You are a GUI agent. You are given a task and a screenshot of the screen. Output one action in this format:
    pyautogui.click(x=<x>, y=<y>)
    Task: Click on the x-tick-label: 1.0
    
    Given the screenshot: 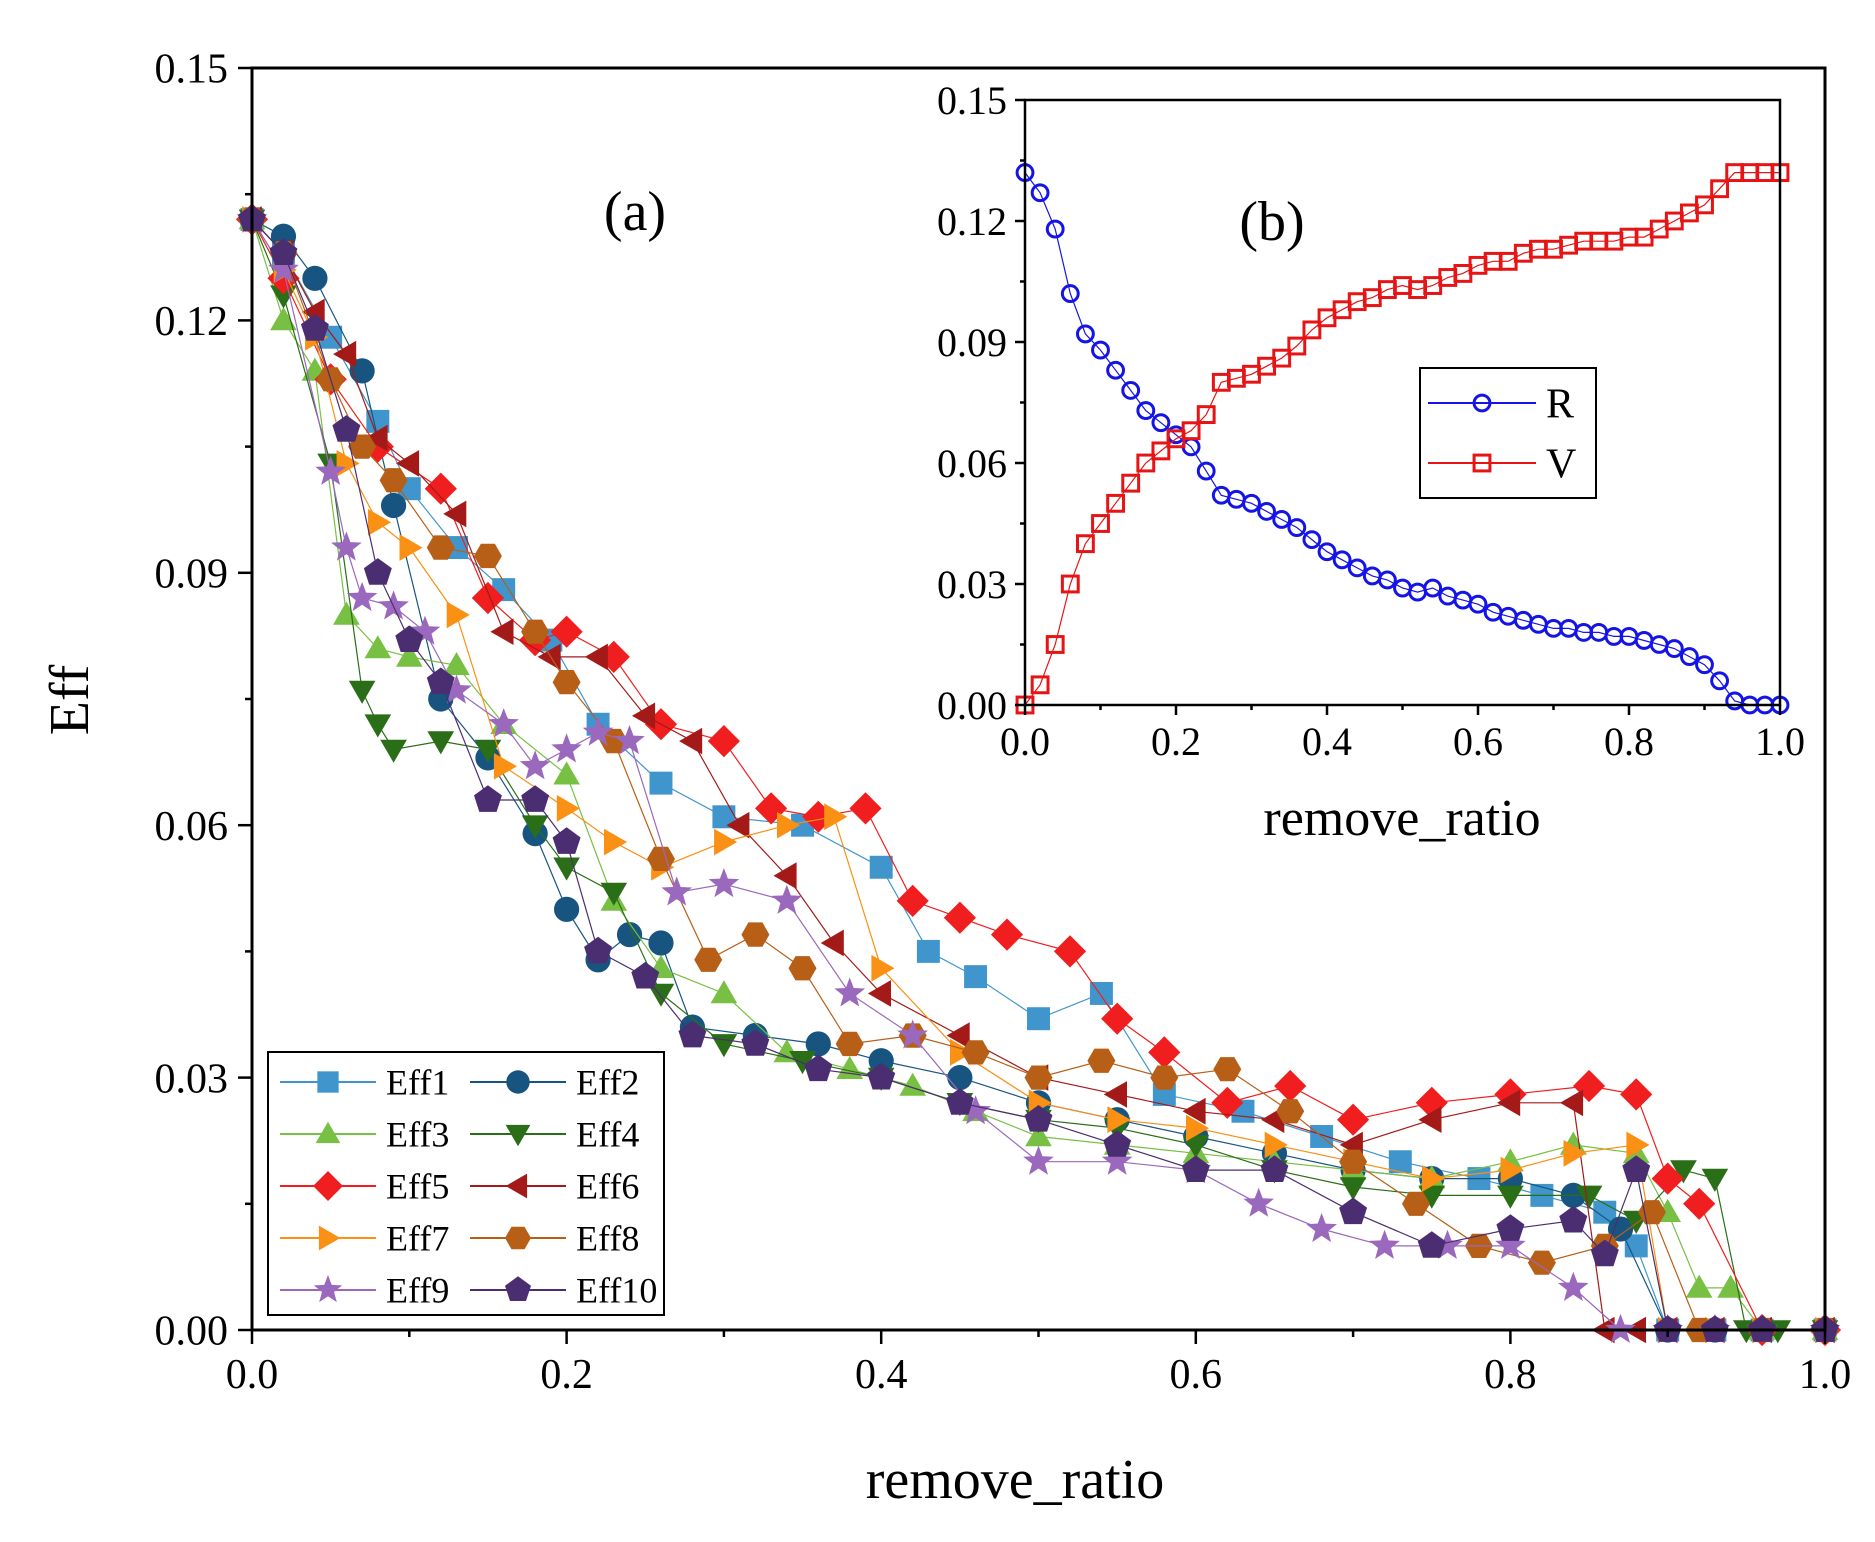 What is the action you would take?
    pyautogui.click(x=1825, y=1375)
    